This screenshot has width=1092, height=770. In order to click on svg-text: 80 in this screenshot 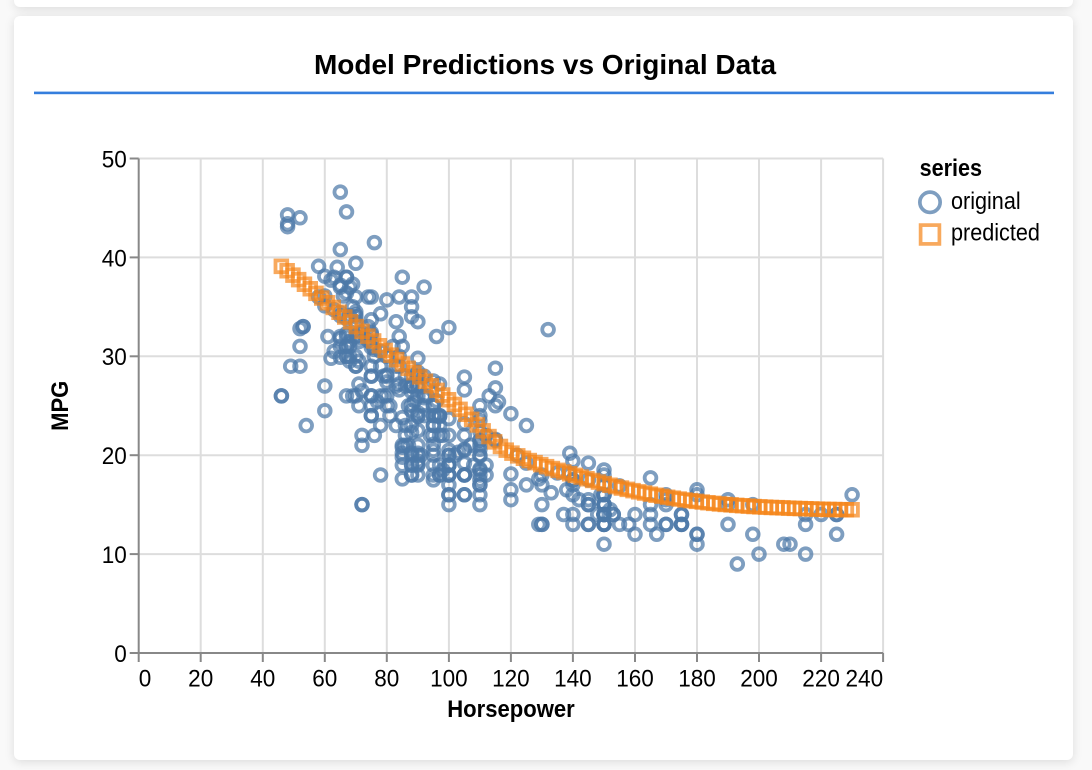, I will do `click(386, 678)`.